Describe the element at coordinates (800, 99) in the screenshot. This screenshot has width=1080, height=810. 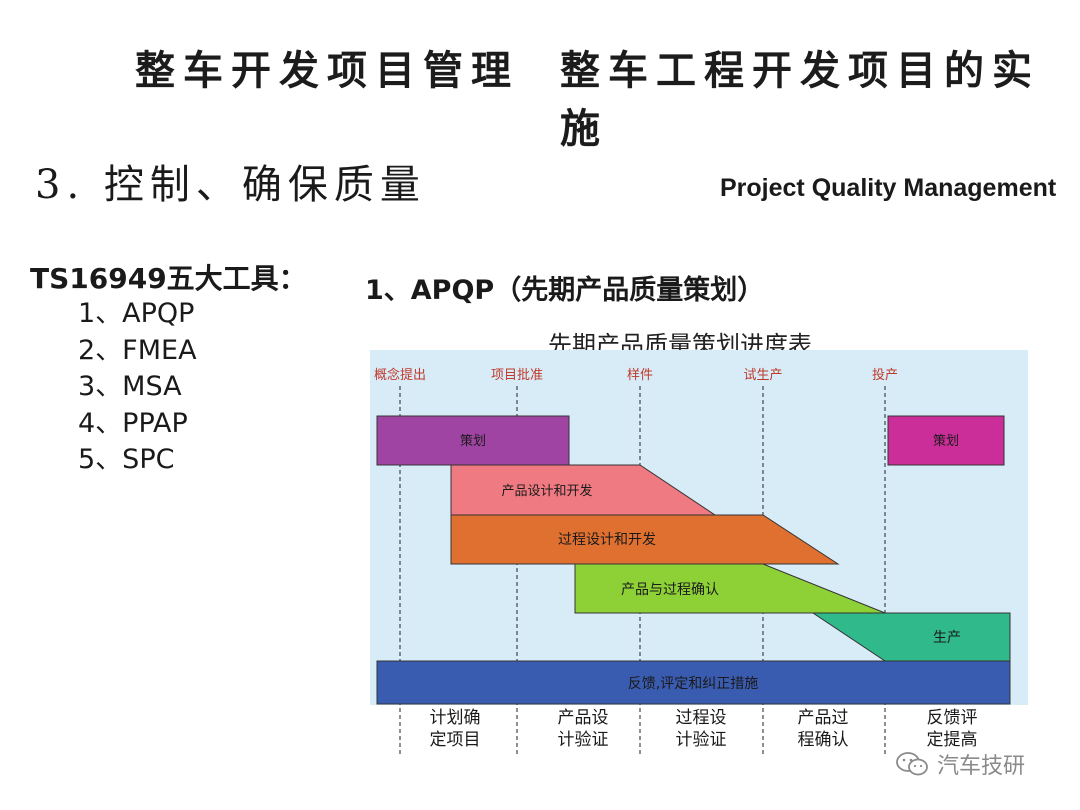
I see `header-right-title: 整车工程开发项目的实施` at that location.